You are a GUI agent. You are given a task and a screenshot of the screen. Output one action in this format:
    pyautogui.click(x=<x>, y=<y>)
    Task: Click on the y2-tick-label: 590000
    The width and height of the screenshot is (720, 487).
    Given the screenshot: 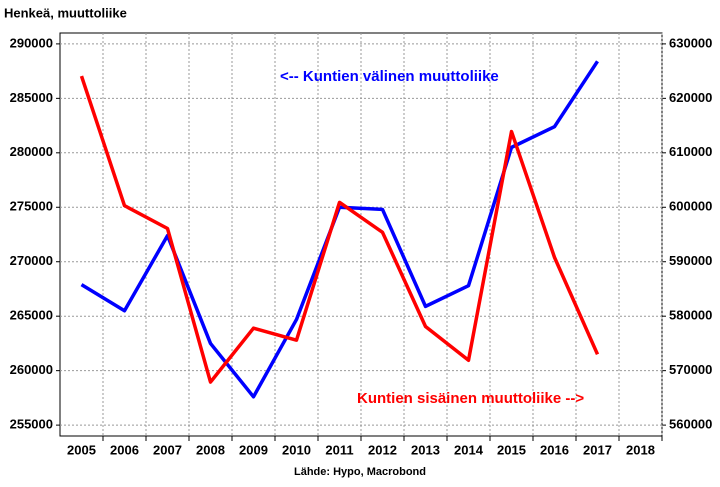 What is the action you would take?
    pyautogui.click(x=690, y=260)
    